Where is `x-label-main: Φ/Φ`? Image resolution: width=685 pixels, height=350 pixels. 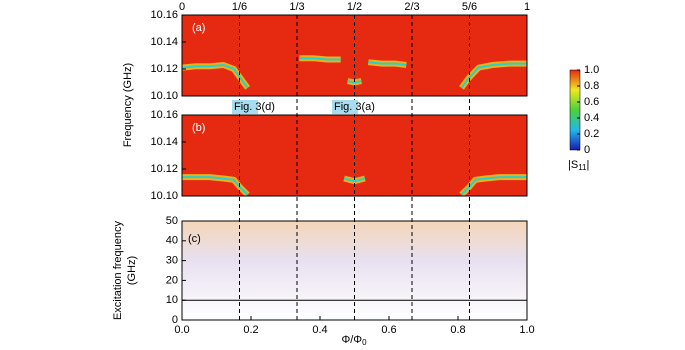
x-label-main: Φ/Φ is located at coordinates (351, 340).